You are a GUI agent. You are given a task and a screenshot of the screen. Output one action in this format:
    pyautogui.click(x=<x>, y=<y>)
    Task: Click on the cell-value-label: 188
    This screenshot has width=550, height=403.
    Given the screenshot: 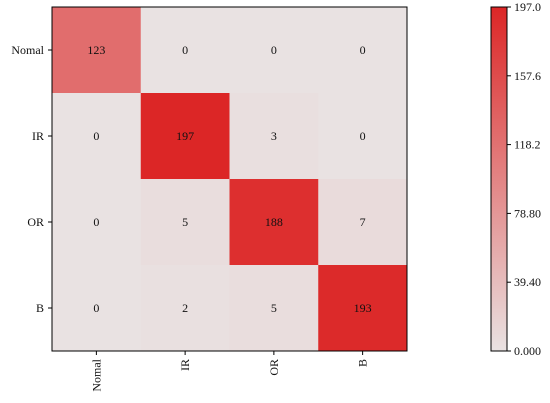 What is the action you would take?
    pyautogui.click(x=274, y=222)
    